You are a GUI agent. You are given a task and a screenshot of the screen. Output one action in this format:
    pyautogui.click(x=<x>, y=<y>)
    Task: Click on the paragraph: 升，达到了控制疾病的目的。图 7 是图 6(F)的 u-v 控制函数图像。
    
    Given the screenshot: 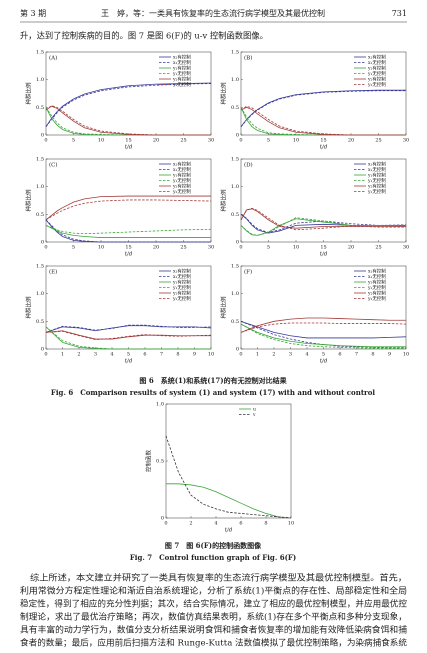 What is the action you would take?
    pyautogui.click(x=144, y=36)
    